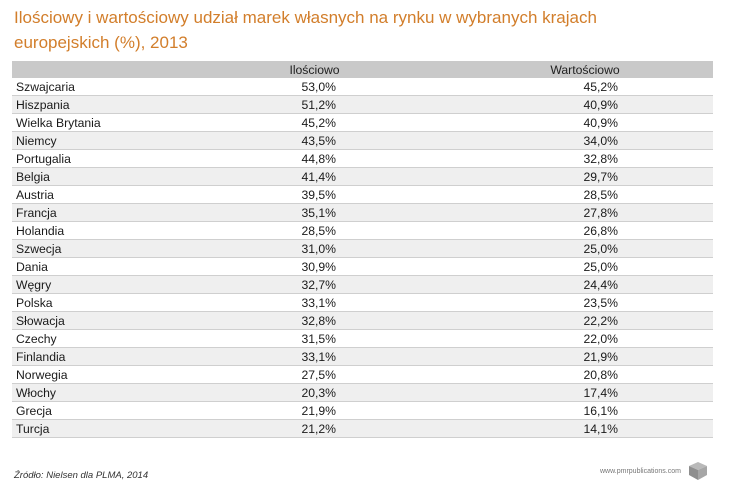 Image resolution: width=733 pixels, height=497 pixels. What do you see at coordinates (314, 374) in the screenshot?
I see `ilosciowo-cell: 27,5%` at bounding box center [314, 374].